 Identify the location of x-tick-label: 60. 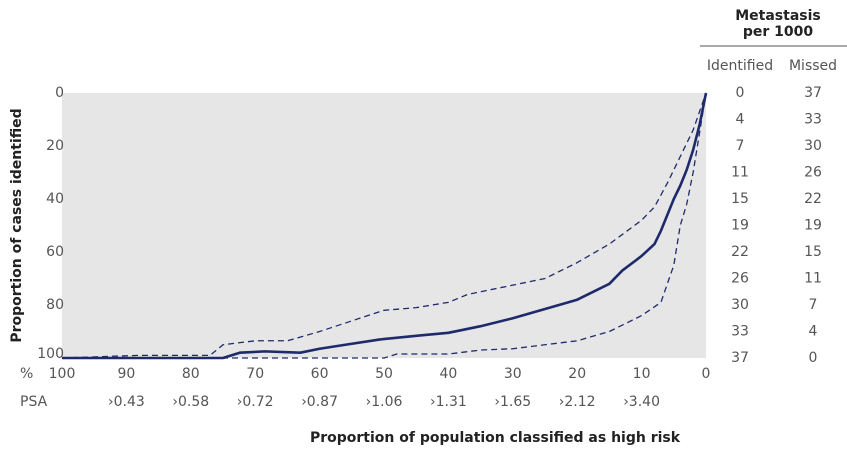
(320, 374).